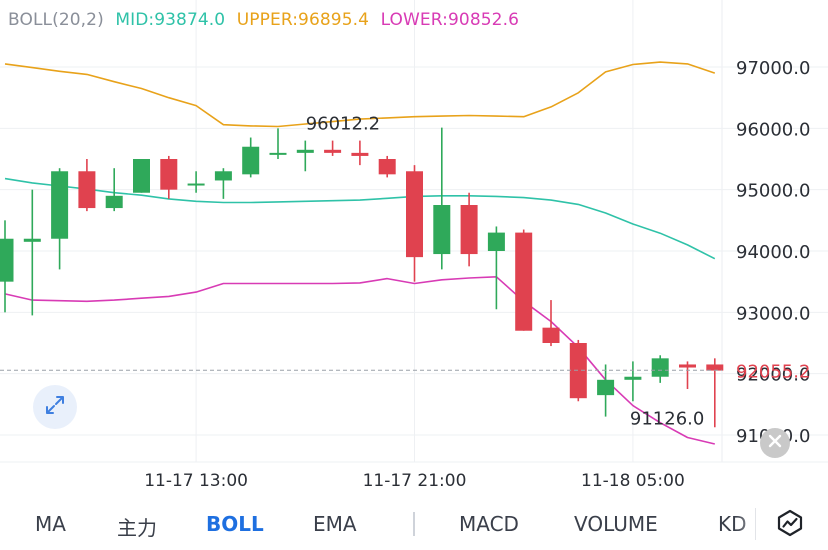  I want to click on tab-fade-overlay, so click(781, 525).